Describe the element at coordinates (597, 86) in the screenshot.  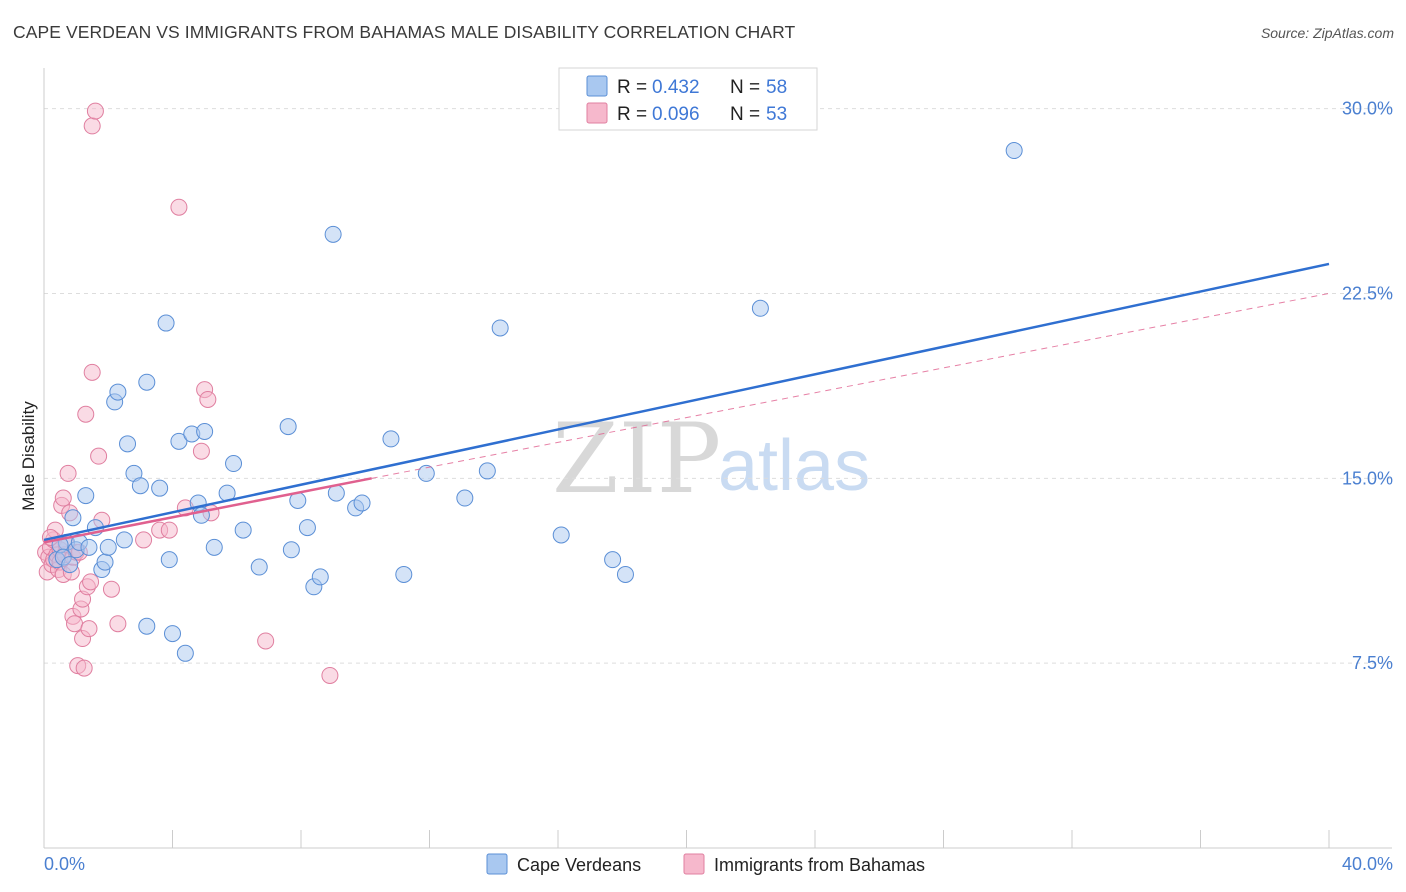
I see `legend-swatch-blue` at that location.